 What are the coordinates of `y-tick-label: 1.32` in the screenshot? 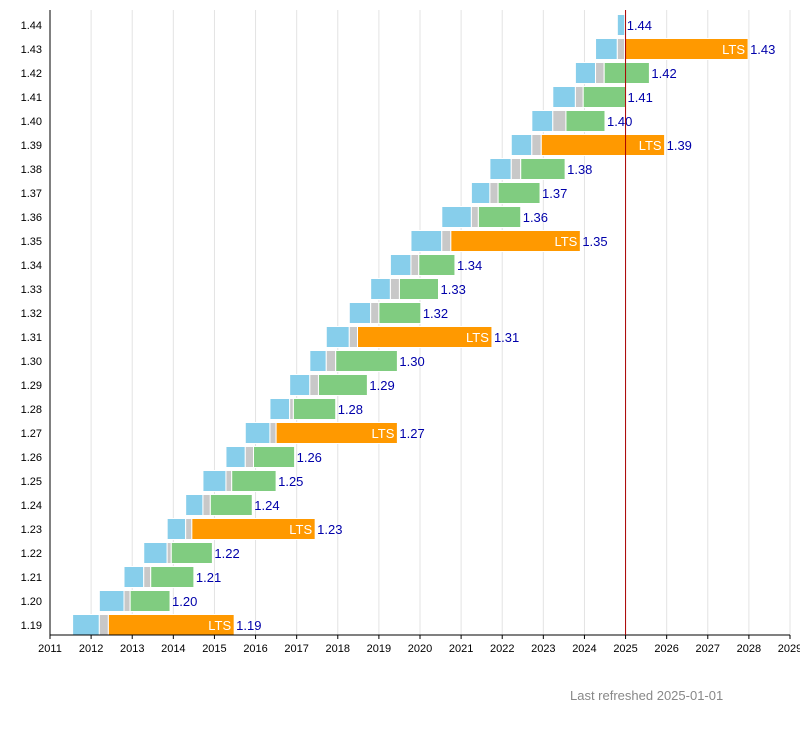 It's located at (31, 314).